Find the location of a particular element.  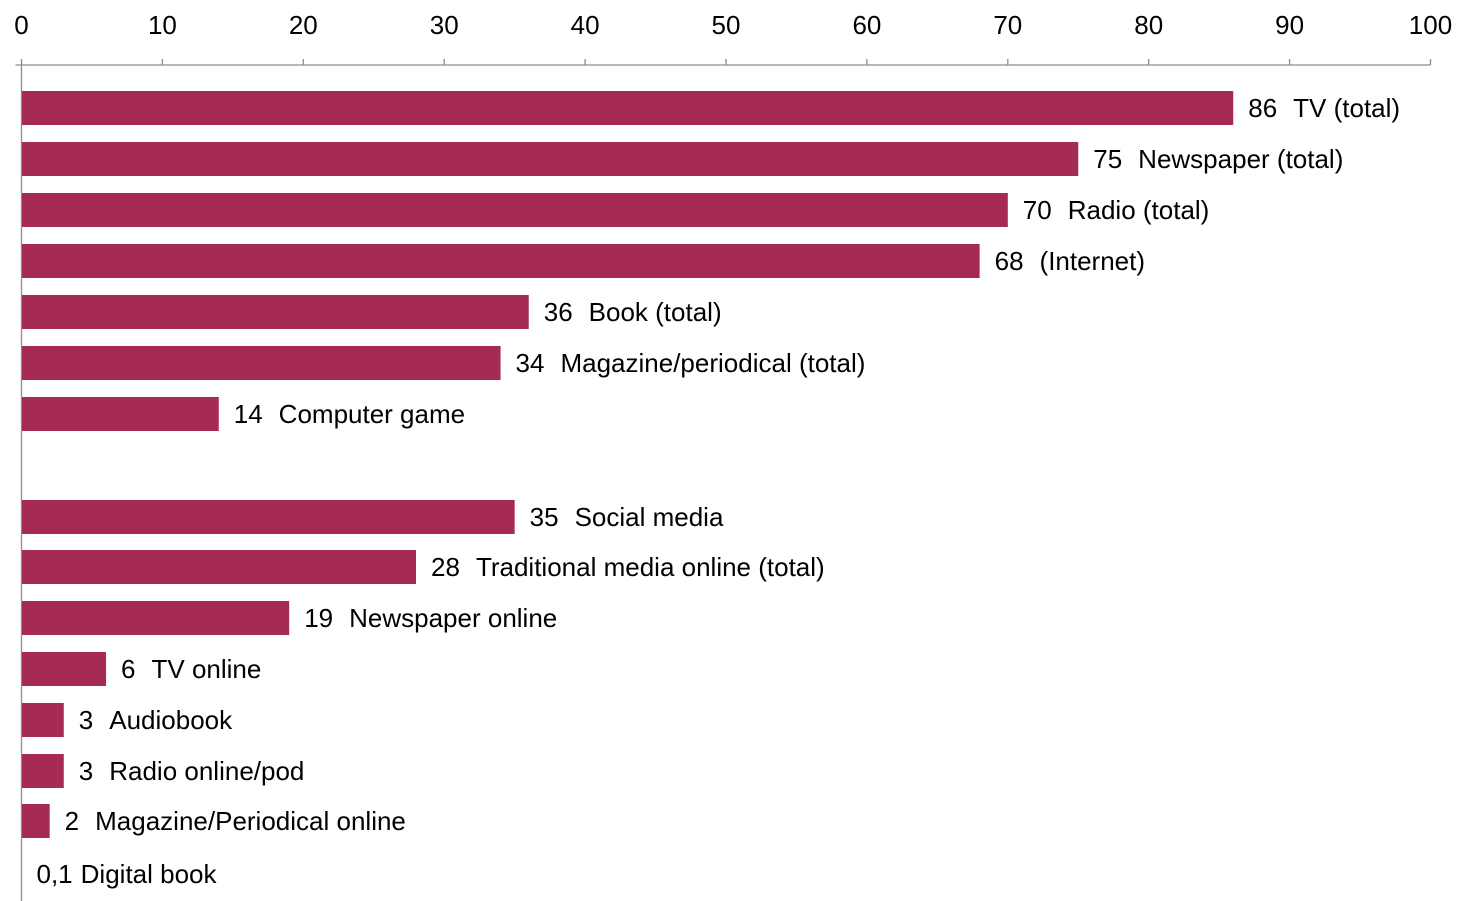

bar-category-label: Magazine/Periodical online is located at coordinates (250, 821).